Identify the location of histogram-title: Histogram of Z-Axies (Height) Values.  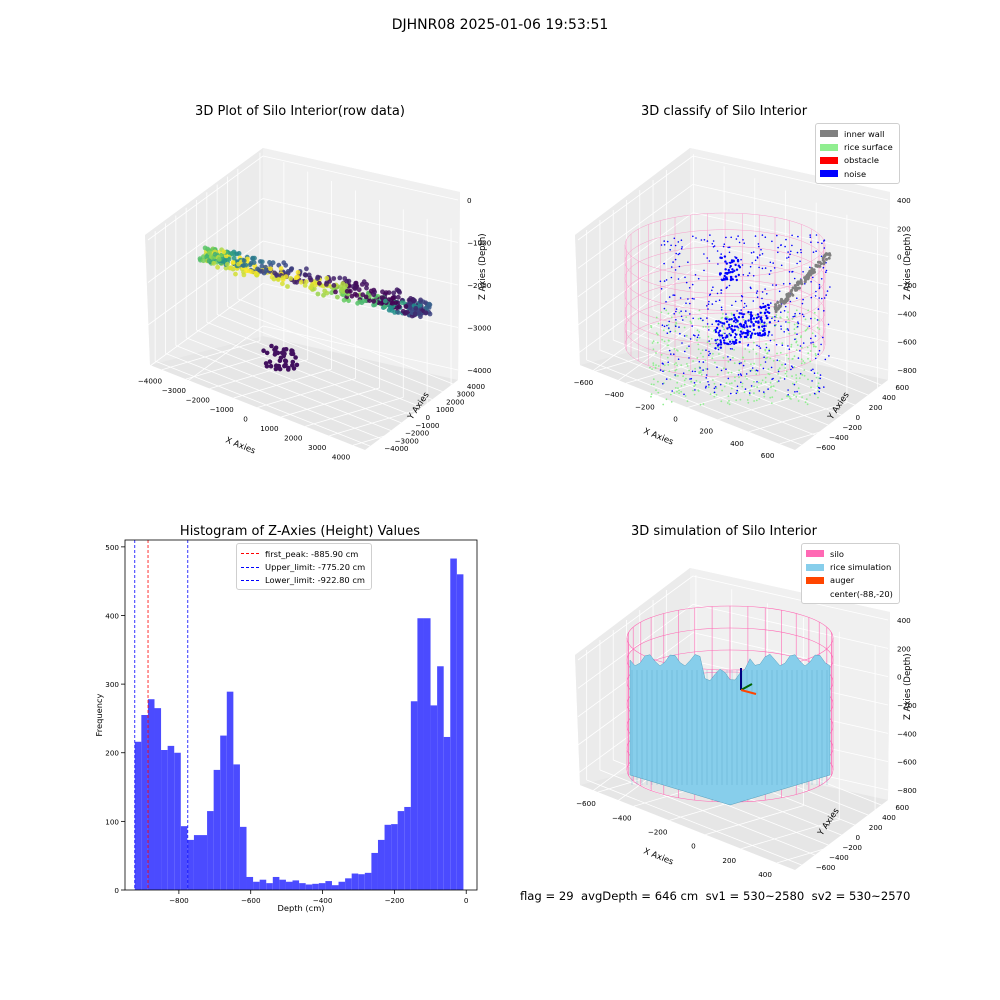
(300, 531).